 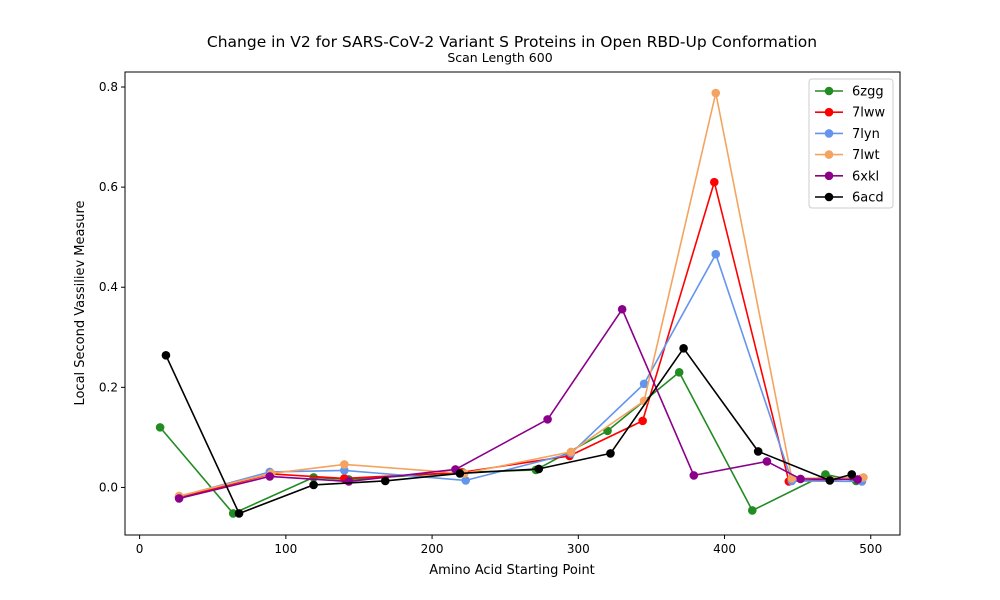 What do you see at coordinates (850, 113) in the screenshot?
I see `legend-item: 7lww` at bounding box center [850, 113].